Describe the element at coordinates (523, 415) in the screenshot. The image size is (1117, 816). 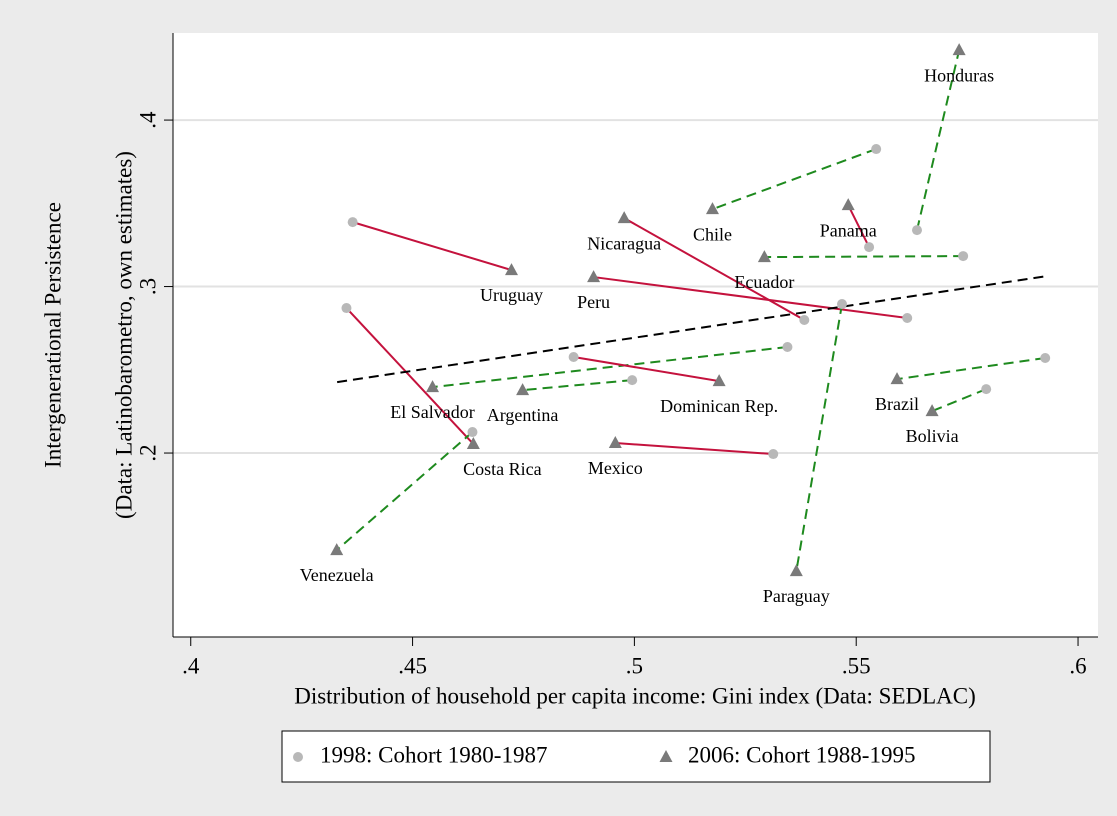
I see `country-label: Argentina` at that location.